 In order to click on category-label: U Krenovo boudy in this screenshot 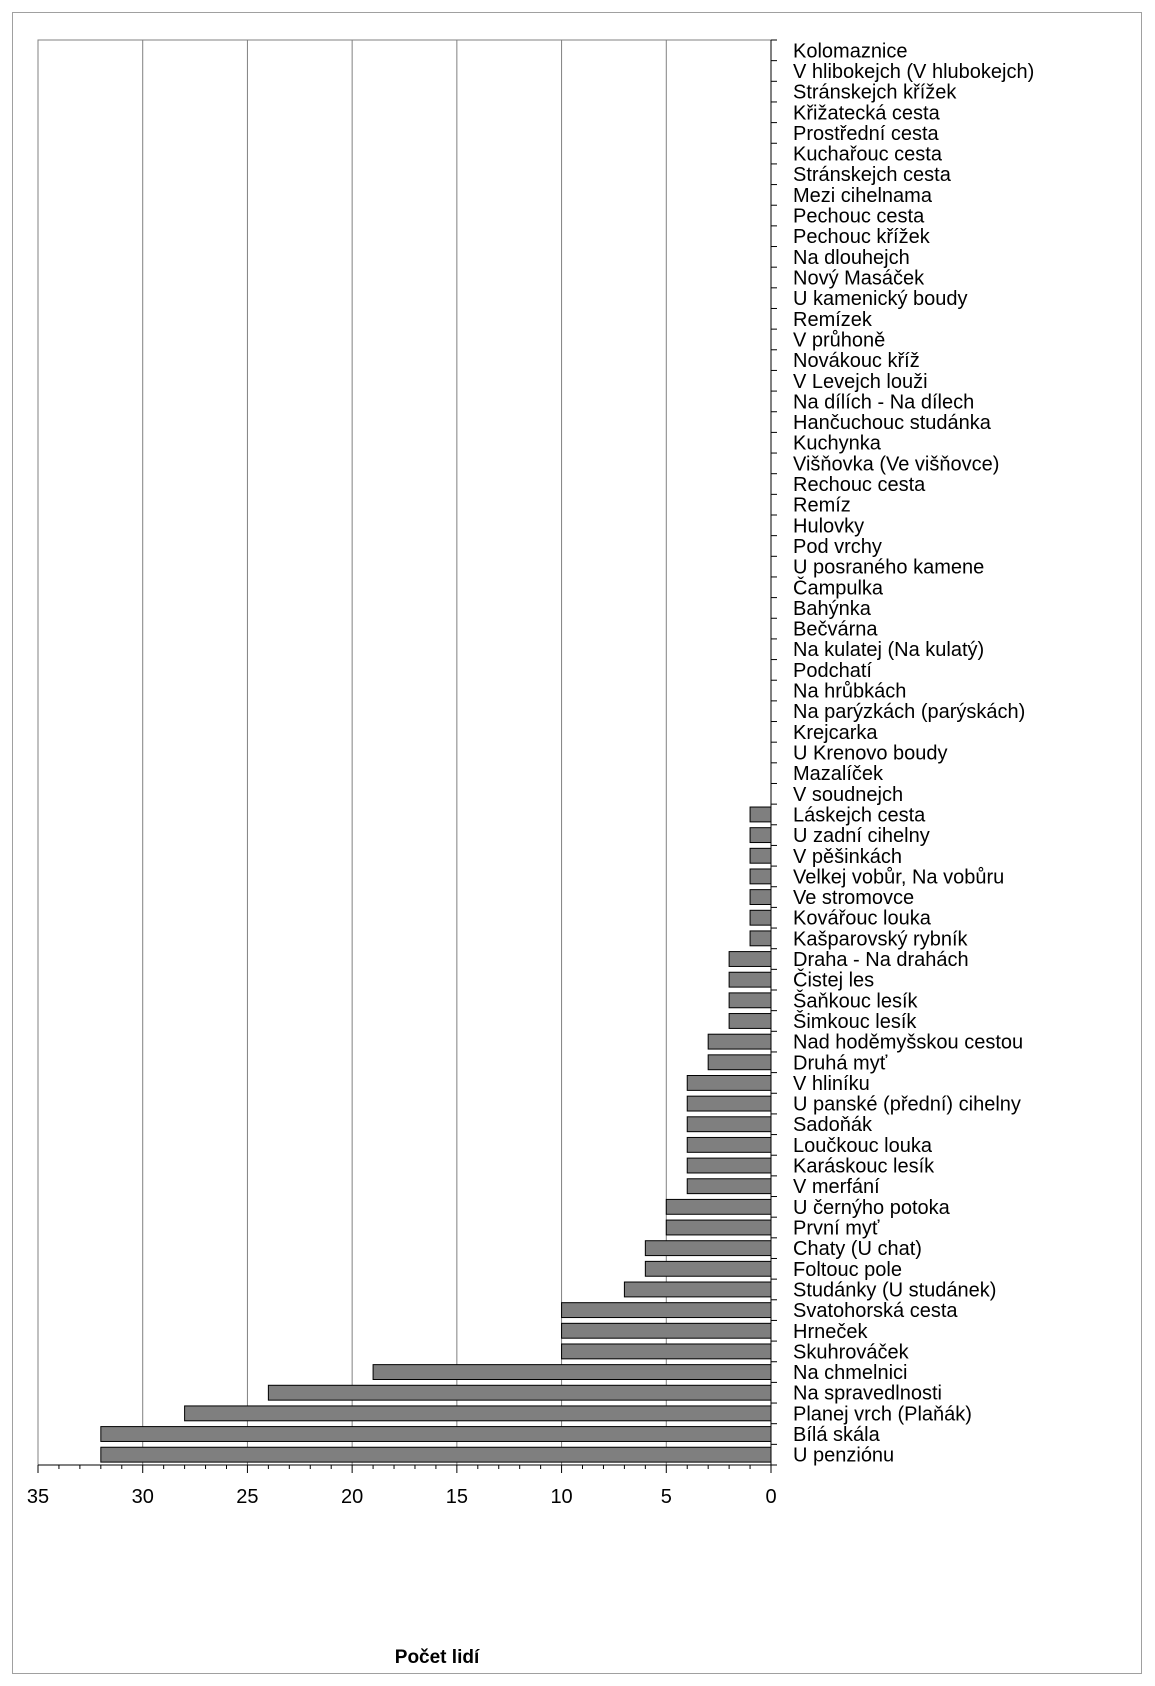, I will do `click(870, 754)`.